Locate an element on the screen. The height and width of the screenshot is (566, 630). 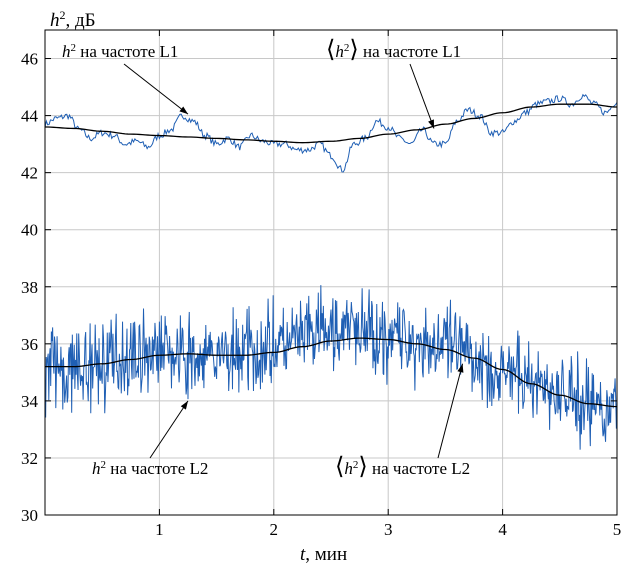
y-axis-var: h is located at coordinates (55, 20).